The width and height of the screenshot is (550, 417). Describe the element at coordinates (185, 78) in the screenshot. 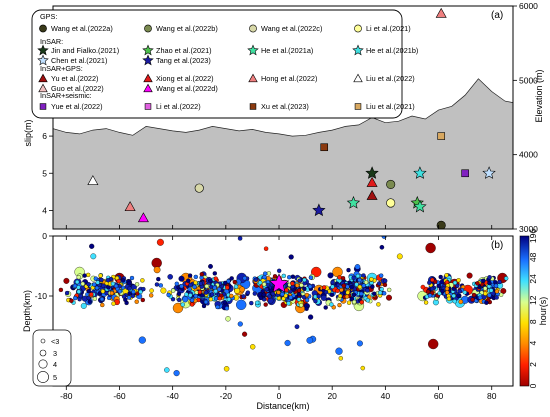

I see `legend-label-11: Xiong et al.(2022)` at that location.